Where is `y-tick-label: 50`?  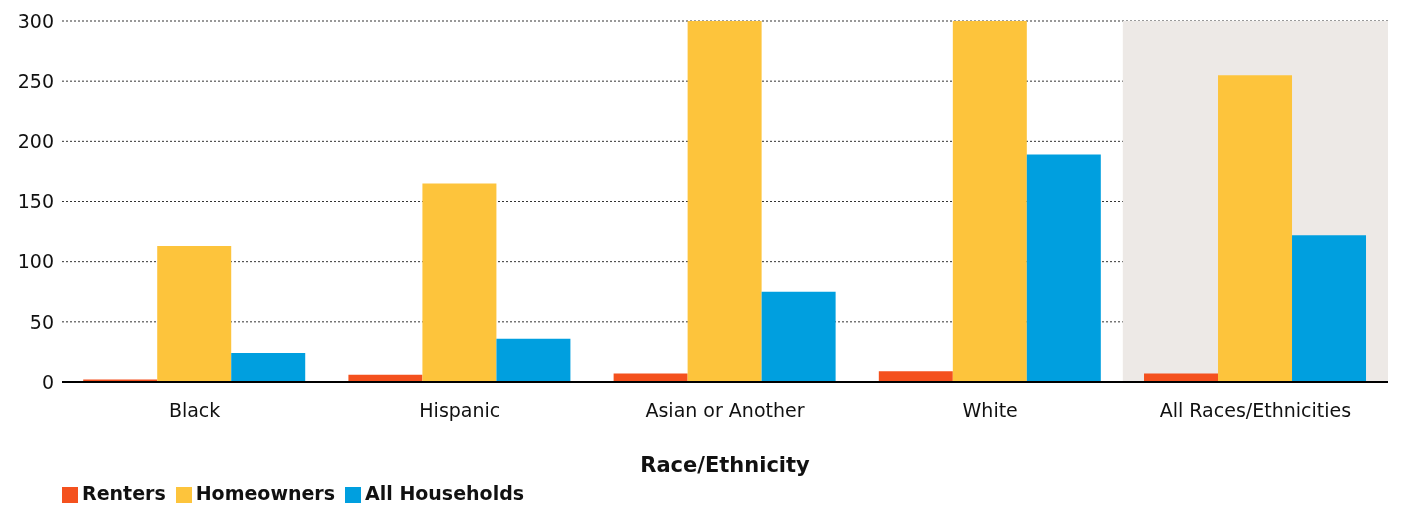 y-tick-label: 50 is located at coordinates (41, 321).